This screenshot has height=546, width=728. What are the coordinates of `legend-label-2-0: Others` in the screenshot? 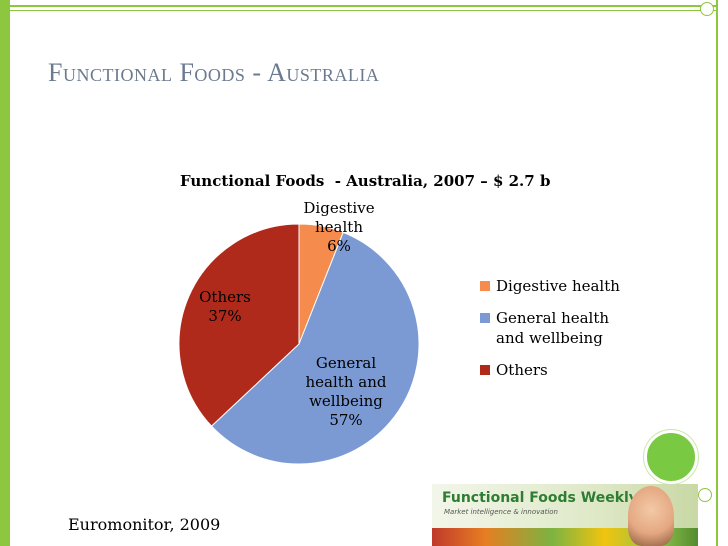 It's located at (522, 370).